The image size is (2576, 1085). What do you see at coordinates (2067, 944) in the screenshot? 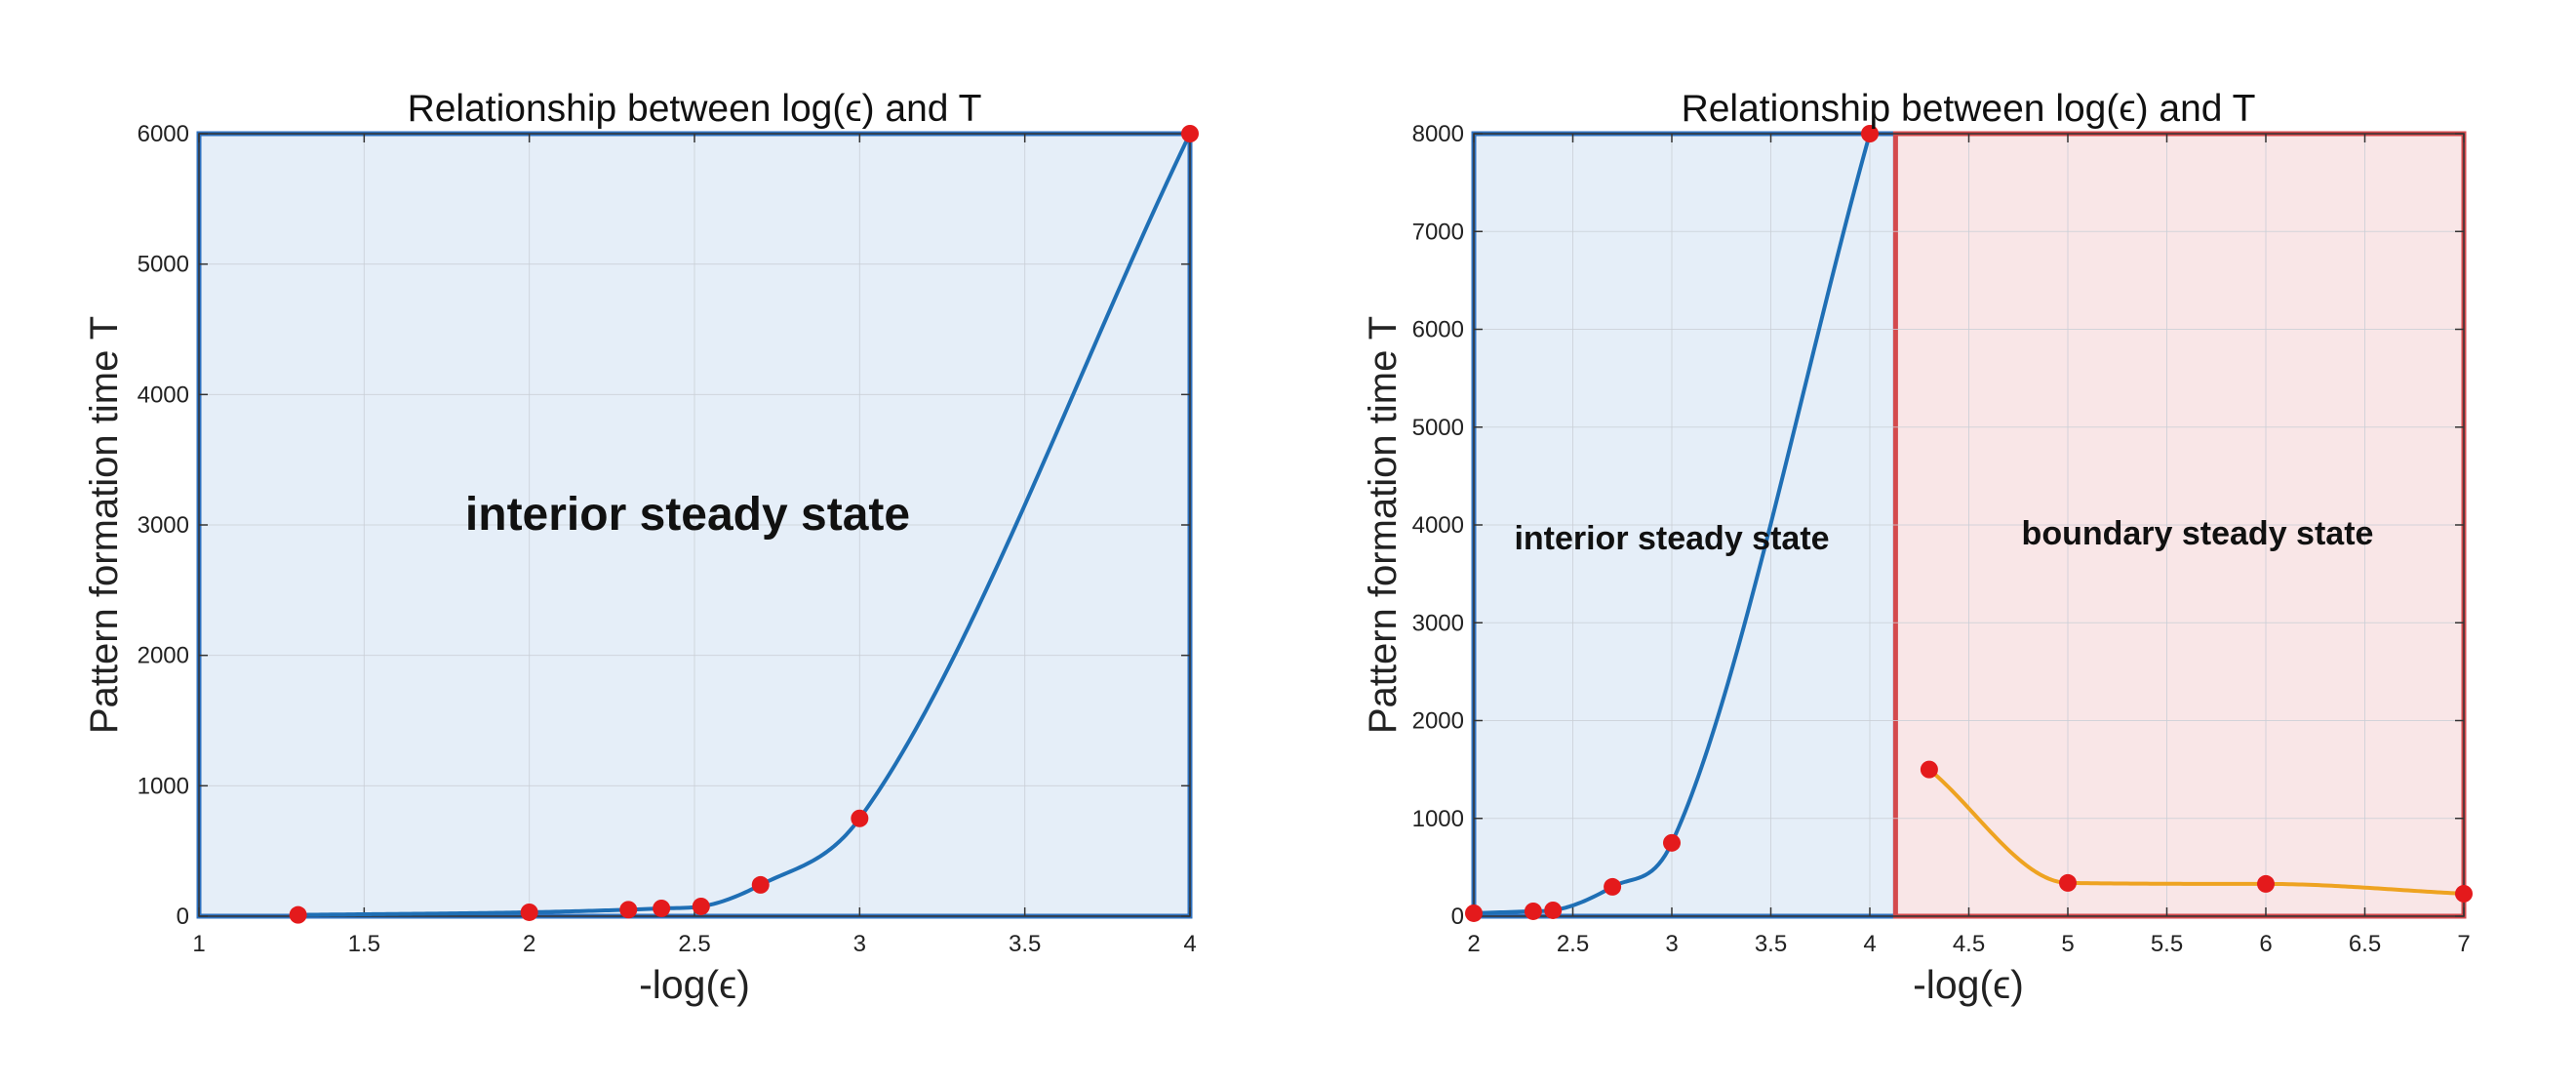
I see `x-tick-label: 5` at bounding box center [2067, 944].